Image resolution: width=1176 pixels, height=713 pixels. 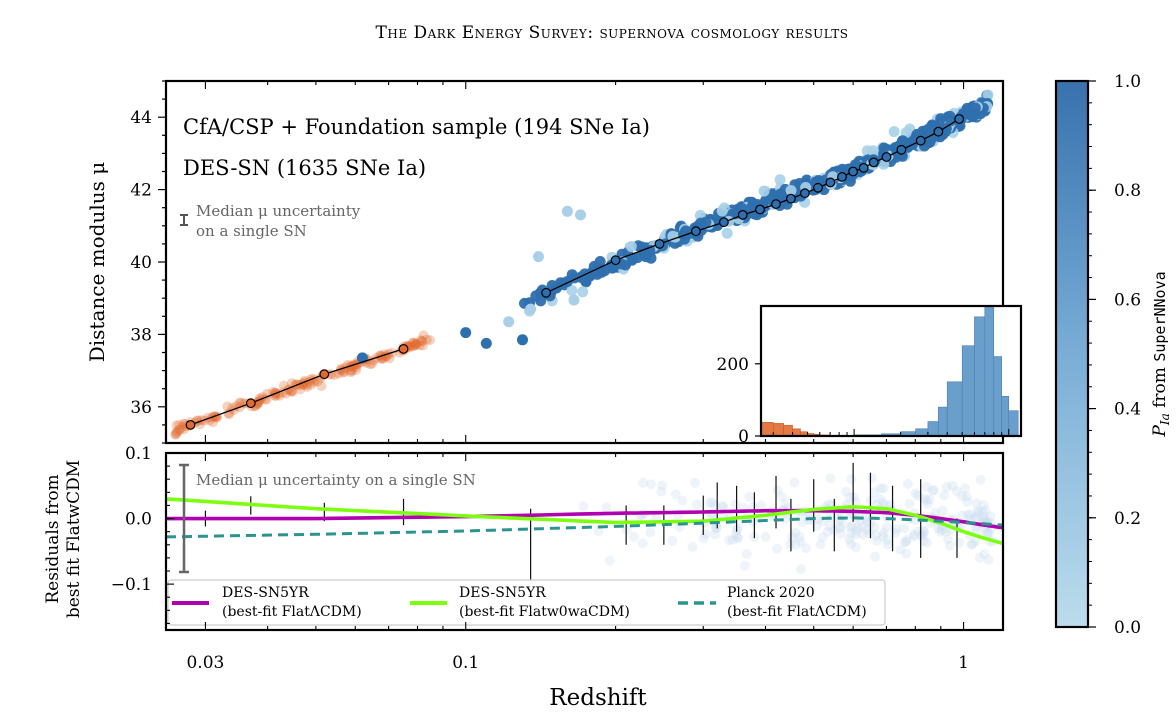 What do you see at coordinates (278, 211) in the screenshot?
I see `median-note-line1: Median μ uncertainty` at bounding box center [278, 211].